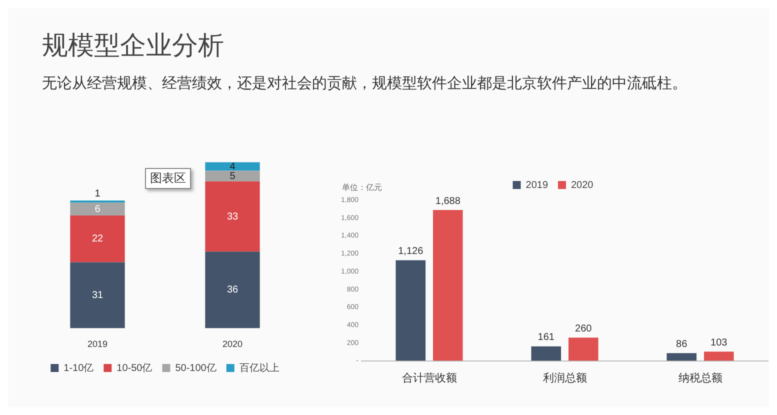  What do you see at coordinates (97, 194) in the screenshot?
I see `data-label: 1` at bounding box center [97, 194].